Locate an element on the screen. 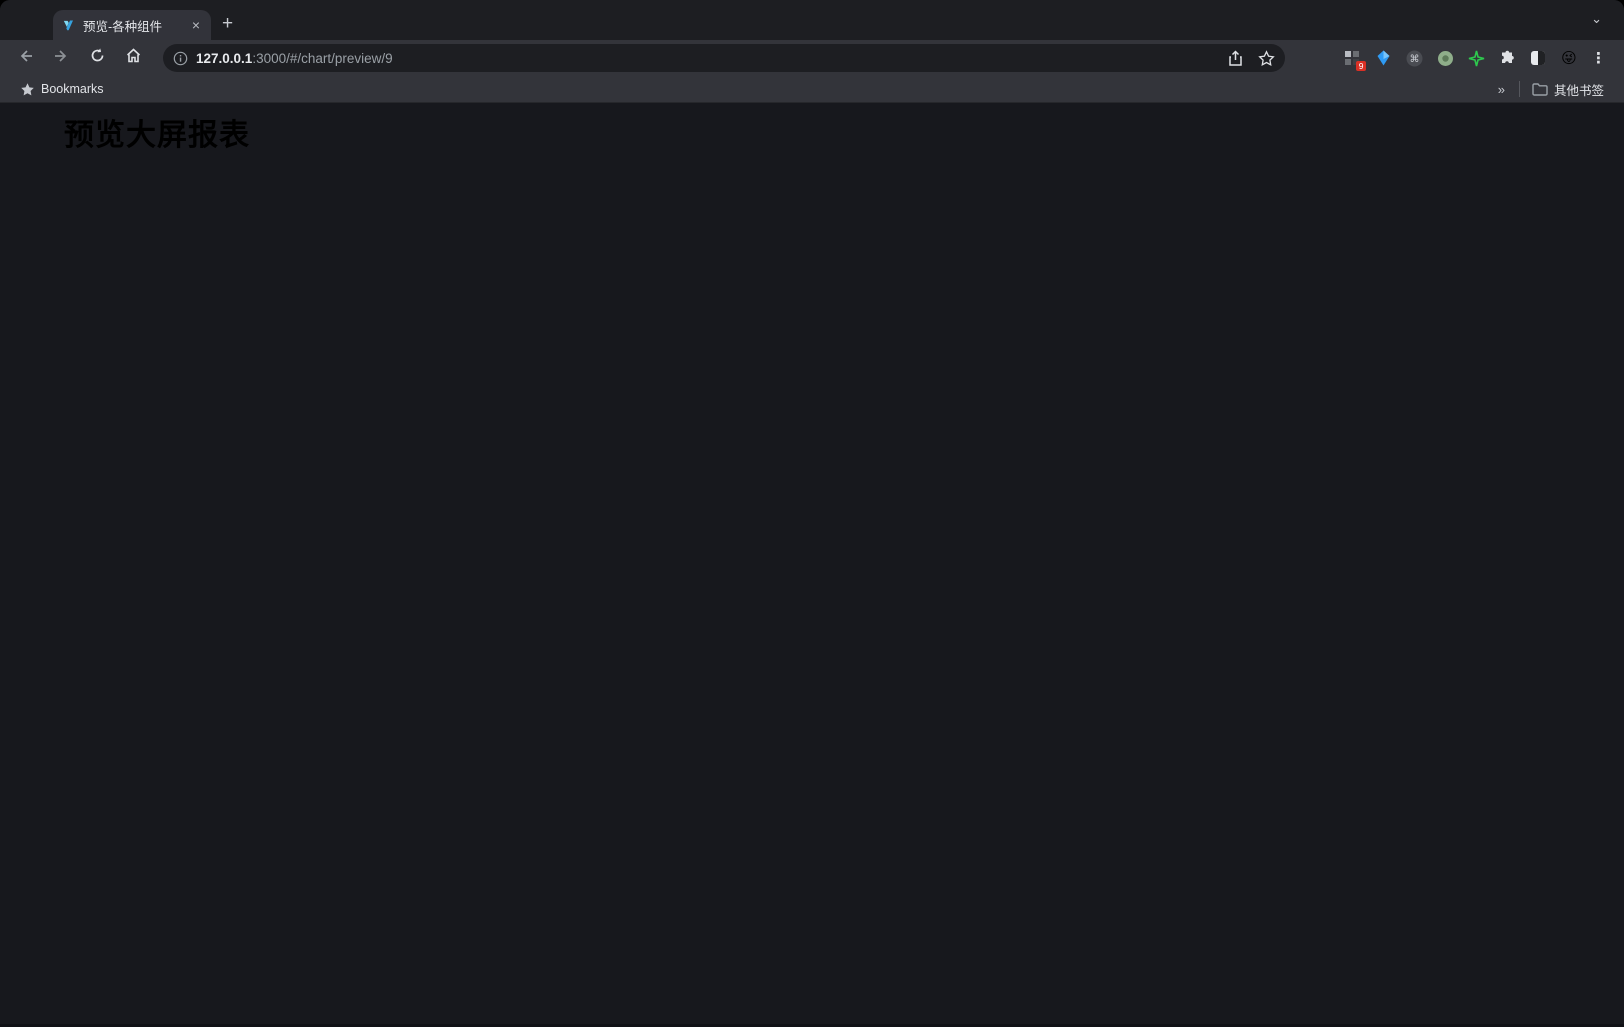 The height and width of the screenshot is (1027, 1624). extension-command-icon: ⌘ is located at coordinates (1414, 58).